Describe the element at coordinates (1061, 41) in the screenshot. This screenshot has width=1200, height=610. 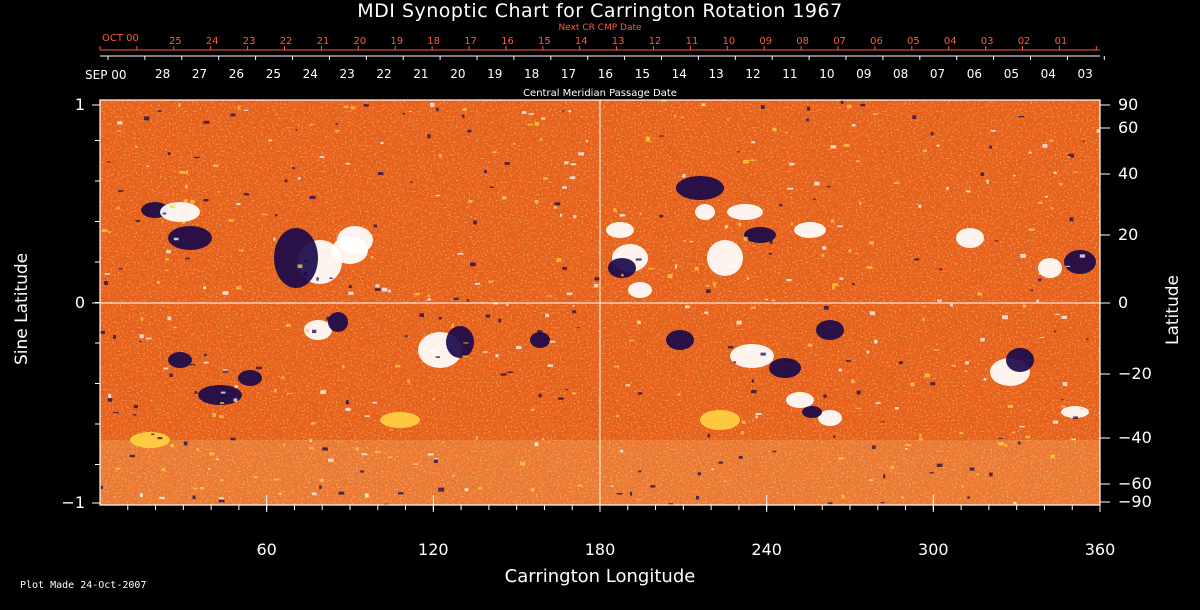
I see `top-date-red: 01` at that location.